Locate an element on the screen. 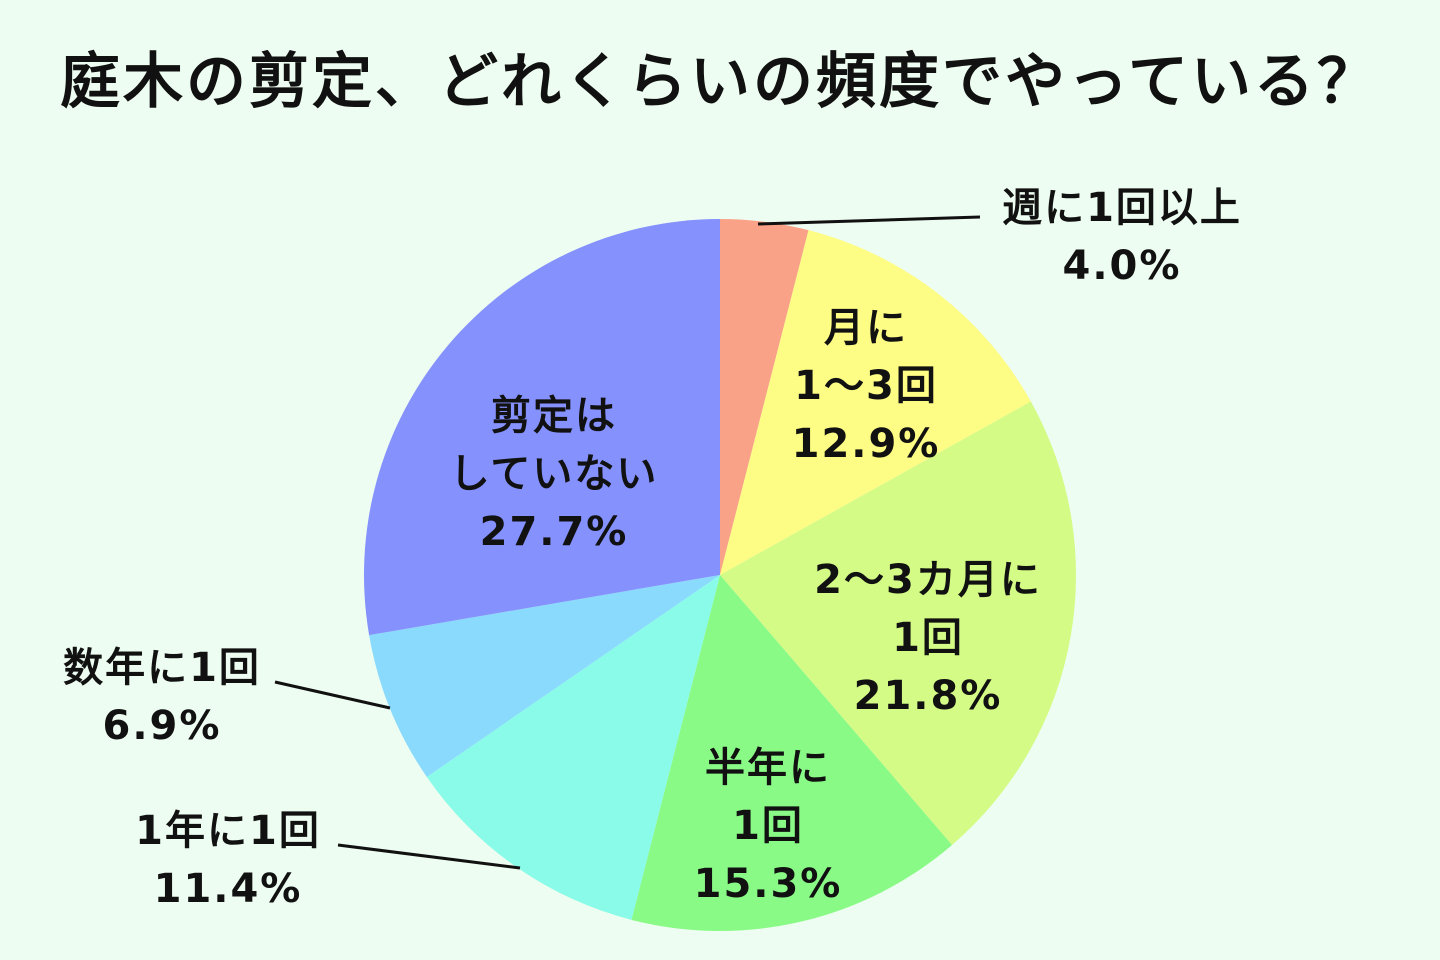  slice-value-slice-7: 27.7% is located at coordinates (554, 532).